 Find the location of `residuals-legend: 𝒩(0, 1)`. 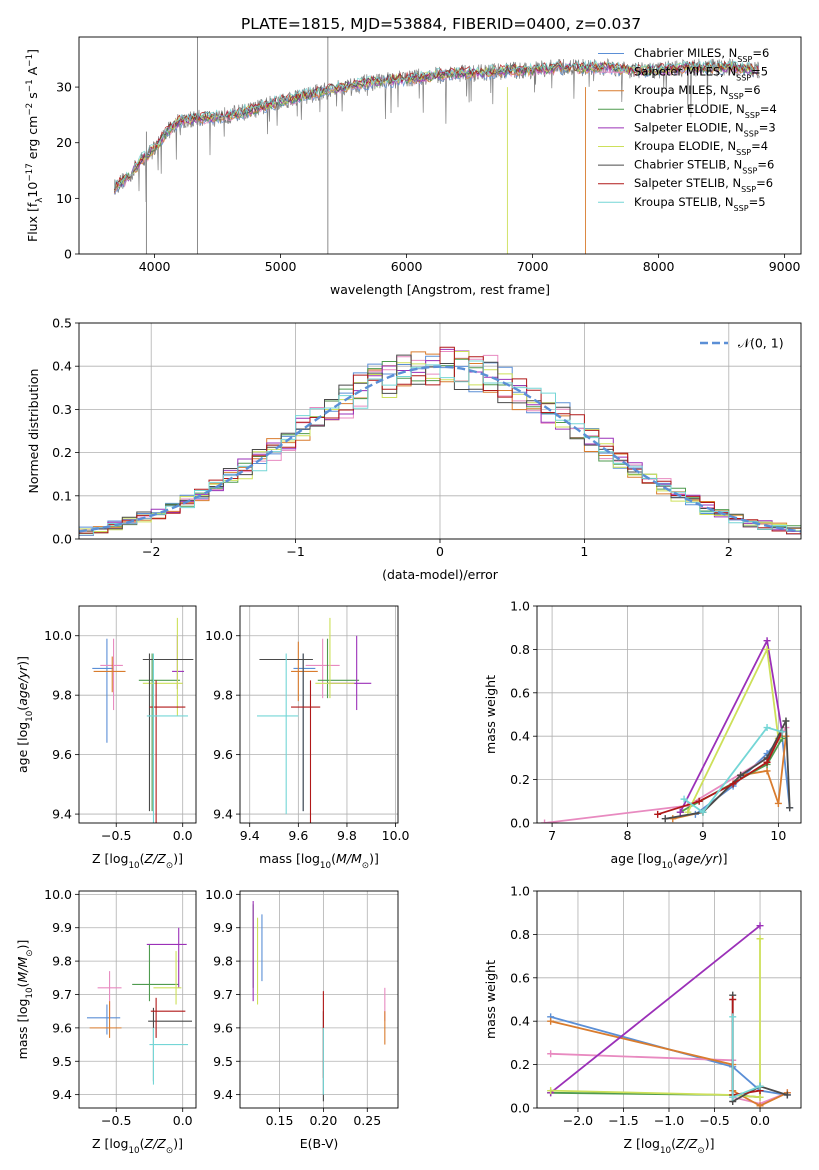

residuals-legend: 𝒩(0, 1) is located at coordinates (742, 343).